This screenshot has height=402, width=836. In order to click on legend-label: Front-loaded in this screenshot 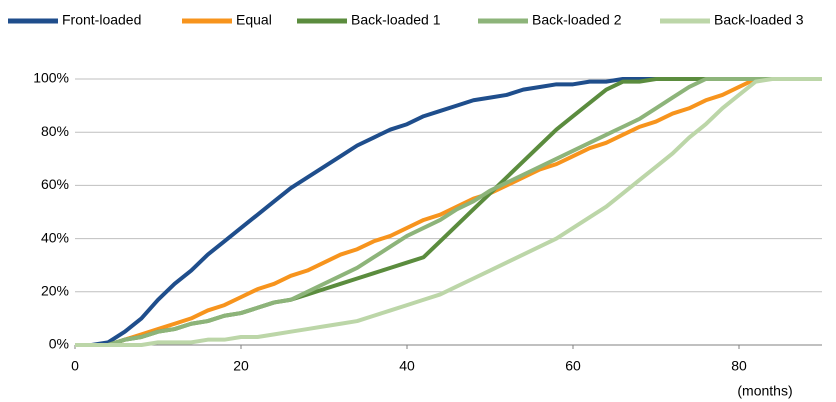, I will do `click(101, 20)`.